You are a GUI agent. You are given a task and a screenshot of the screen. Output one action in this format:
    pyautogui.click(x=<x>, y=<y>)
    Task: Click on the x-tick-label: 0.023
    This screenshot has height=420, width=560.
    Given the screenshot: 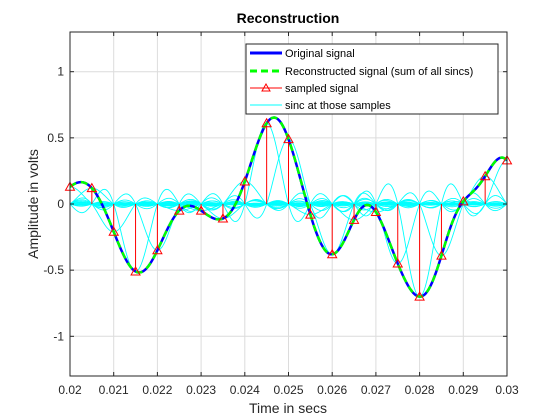 What is the action you would take?
    pyautogui.click(x=201, y=390)
    